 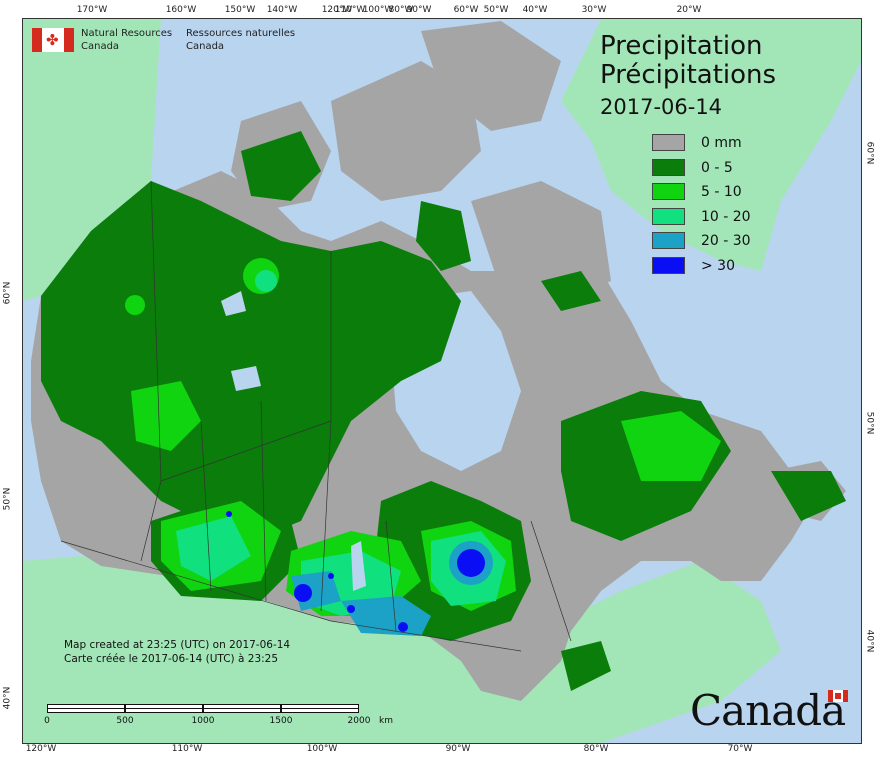 I want to click on great-bear-lake, so click(x=233, y=303).